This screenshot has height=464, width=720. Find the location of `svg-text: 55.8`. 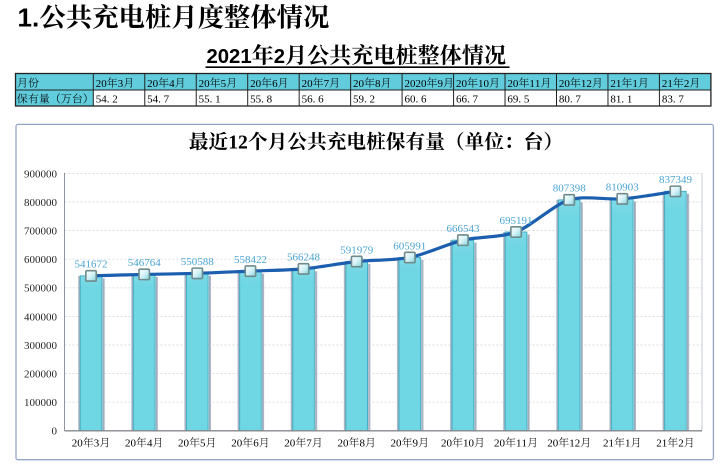

svg-text: 55.8 is located at coordinates (261, 100).